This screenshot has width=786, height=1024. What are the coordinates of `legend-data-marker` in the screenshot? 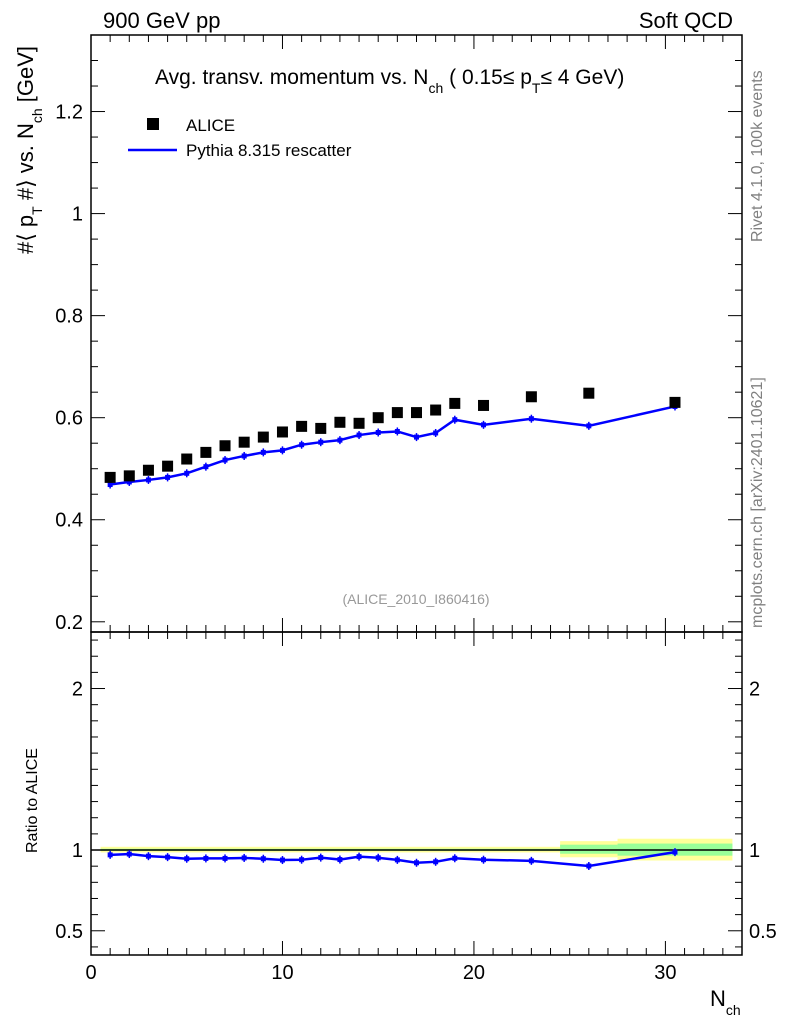 It's located at (153, 124).